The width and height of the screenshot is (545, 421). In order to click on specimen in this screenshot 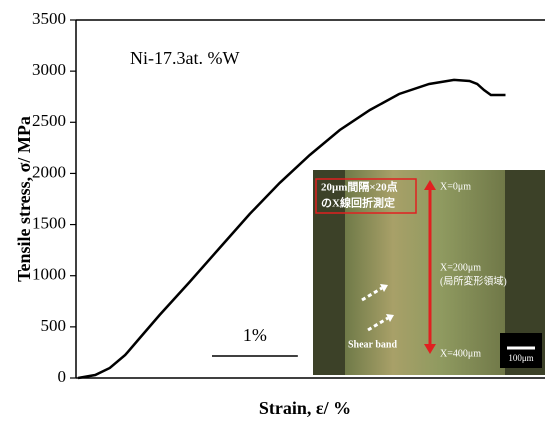, I will do `click(425, 272)`.